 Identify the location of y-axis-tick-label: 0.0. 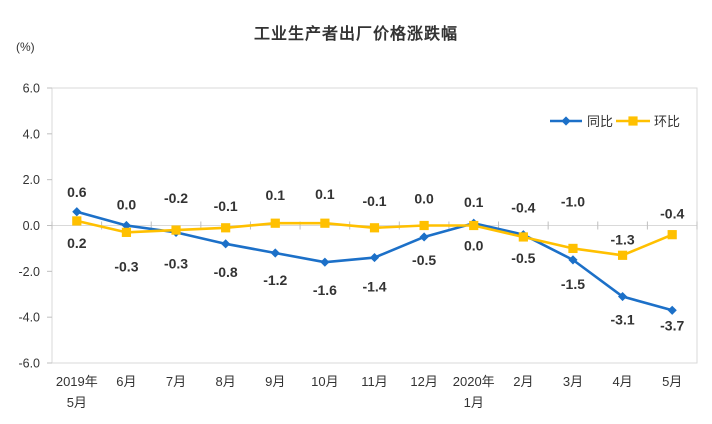
(31, 226).